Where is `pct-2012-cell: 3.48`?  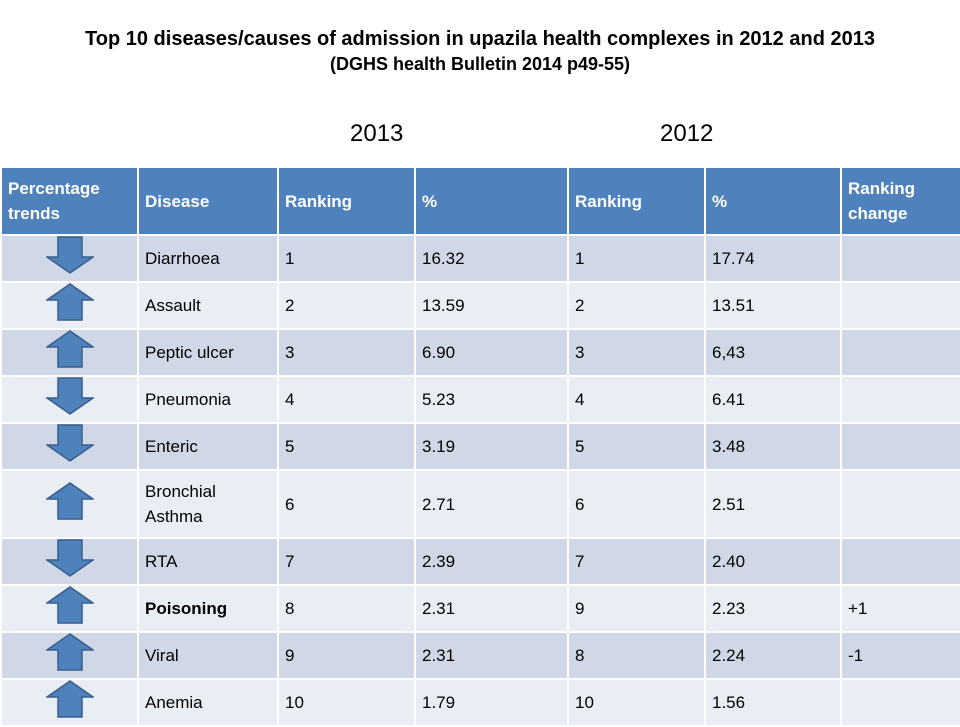
pct-2012-cell: 3.48 is located at coordinates (773, 446).